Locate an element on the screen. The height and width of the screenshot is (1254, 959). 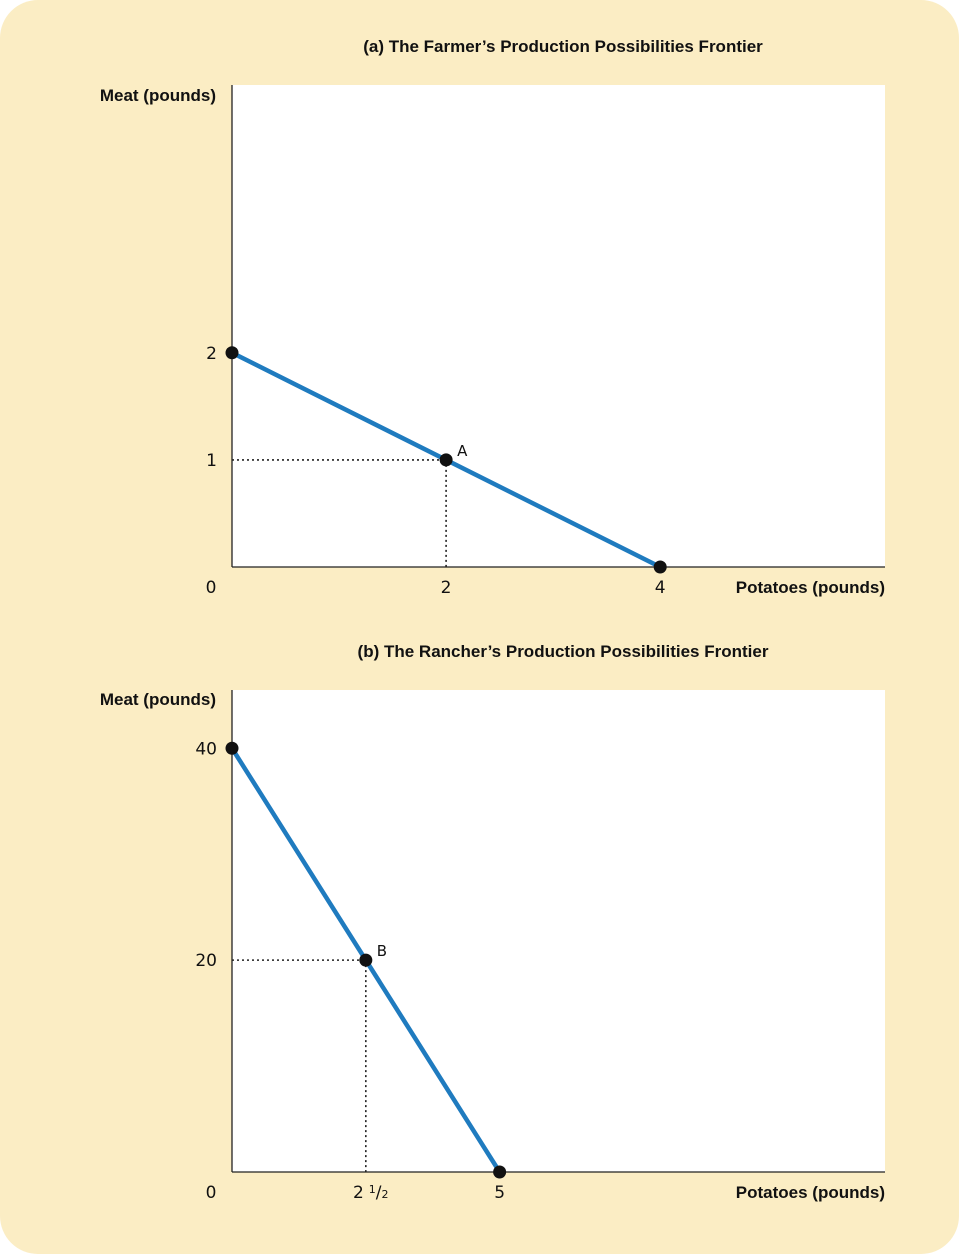
point-label: B is located at coordinates (382, 951).